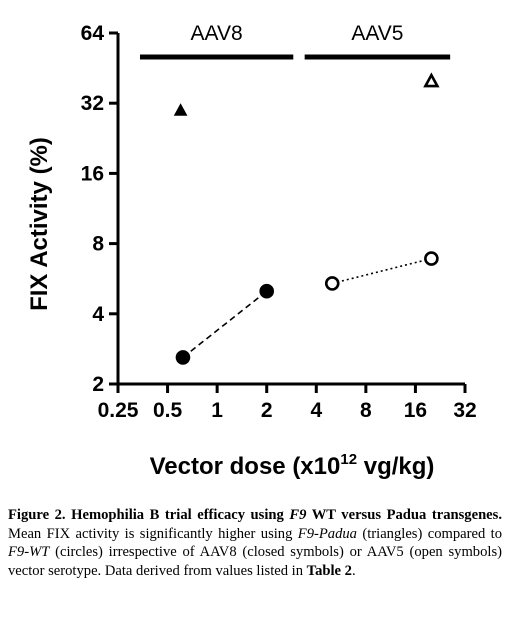  Describe the element at coordinates (298, 515) in the screenshot. I see `caption-title-gene: F9` at that location.